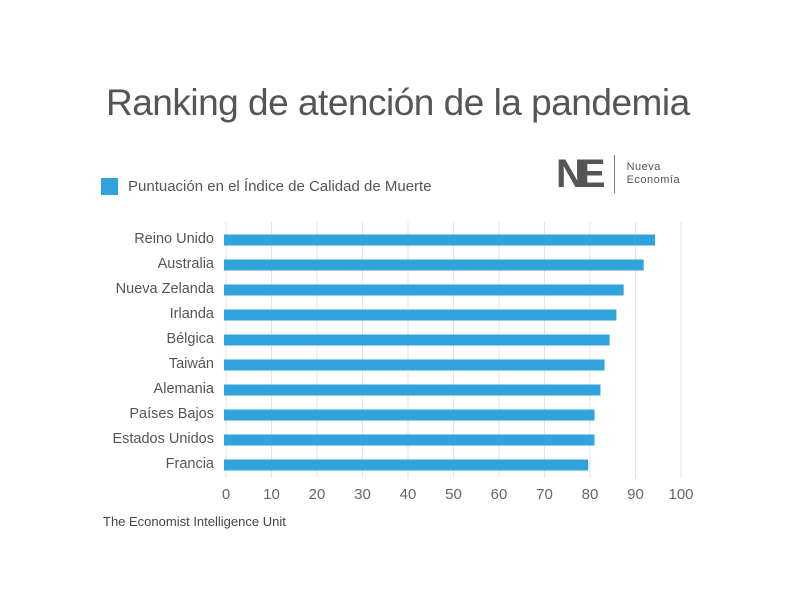 This screenshot has height=600, width=800. I want to click on y-category-label: Alemania, so click(184, 389).